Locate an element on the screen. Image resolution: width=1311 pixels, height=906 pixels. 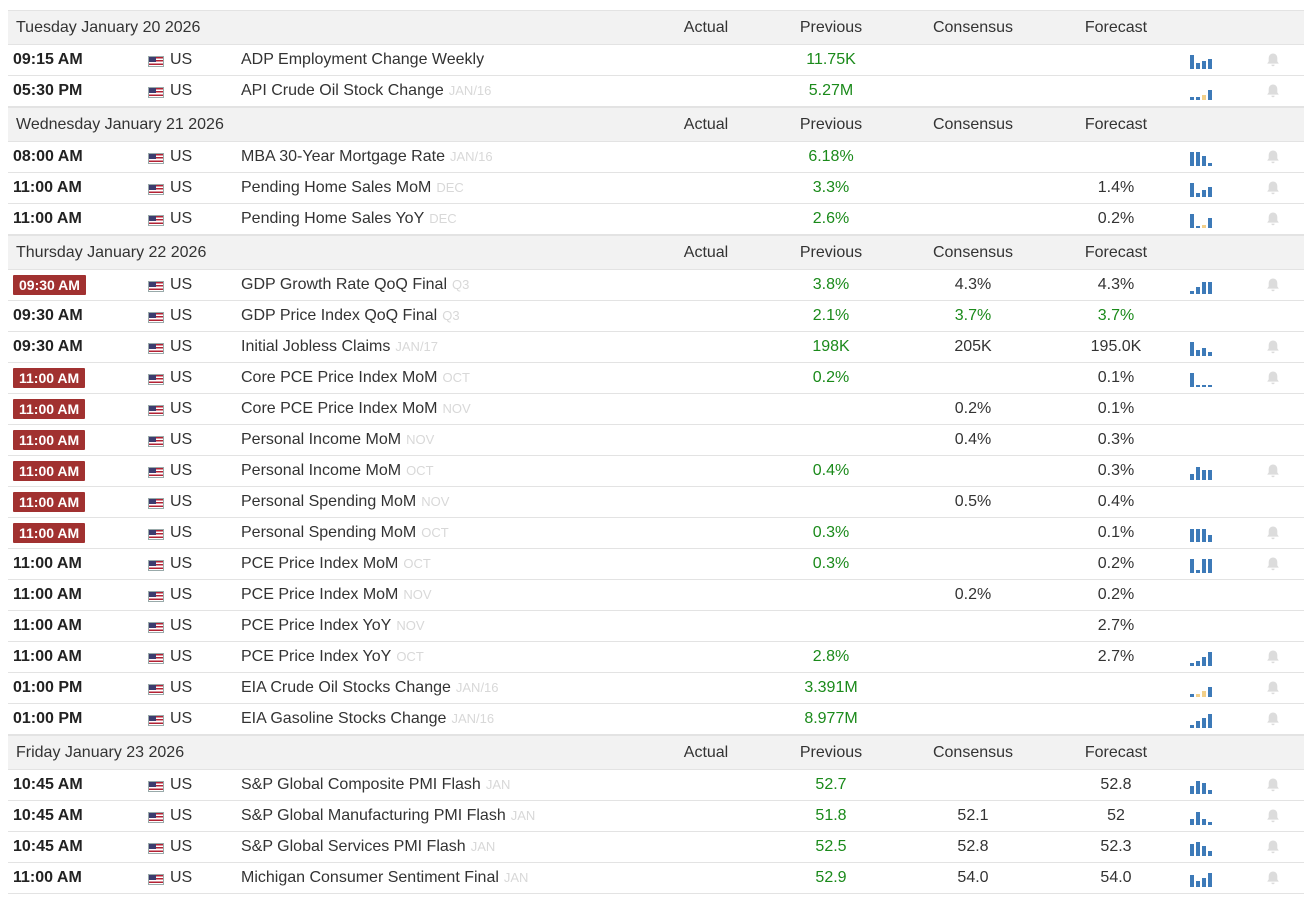
event-name: PCE Price Index MoM is located at coordinates (320, 594).